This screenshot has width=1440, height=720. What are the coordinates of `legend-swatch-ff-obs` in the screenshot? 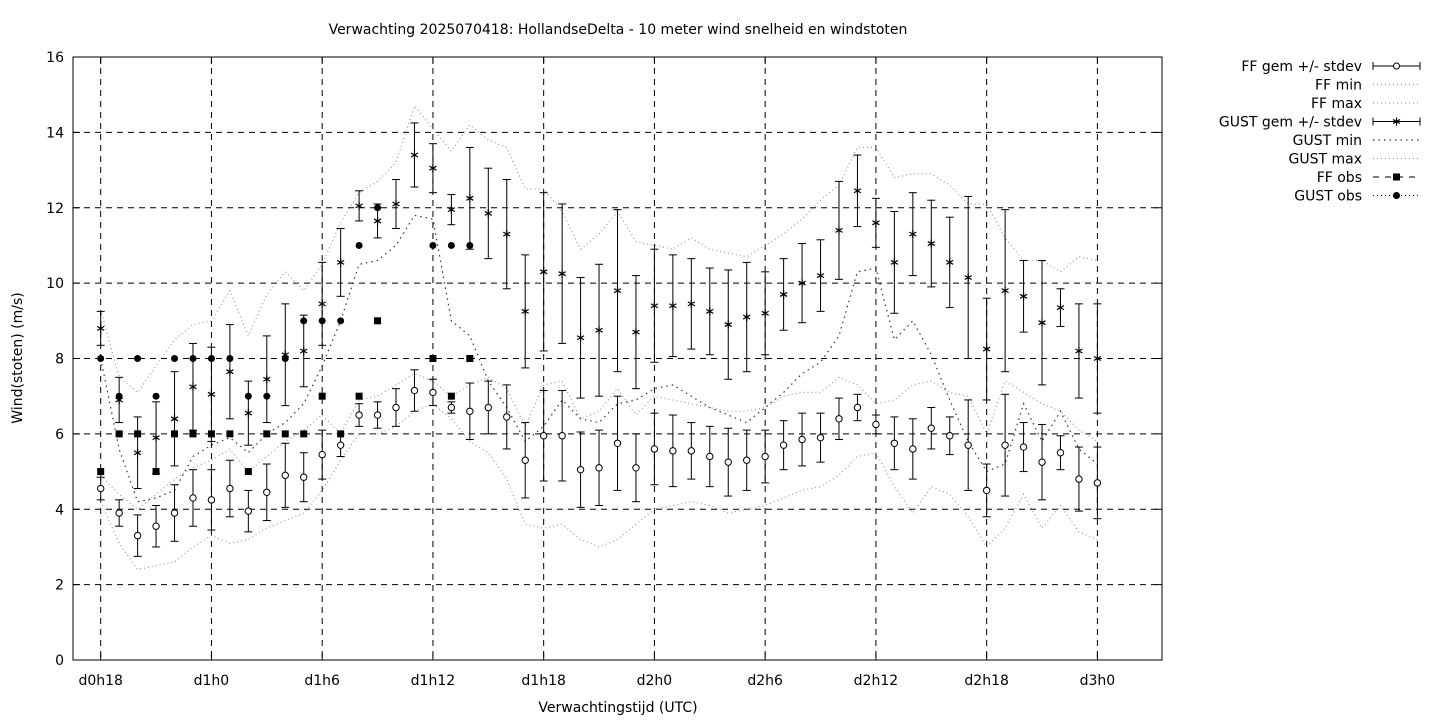 It's located at (1396, 177).